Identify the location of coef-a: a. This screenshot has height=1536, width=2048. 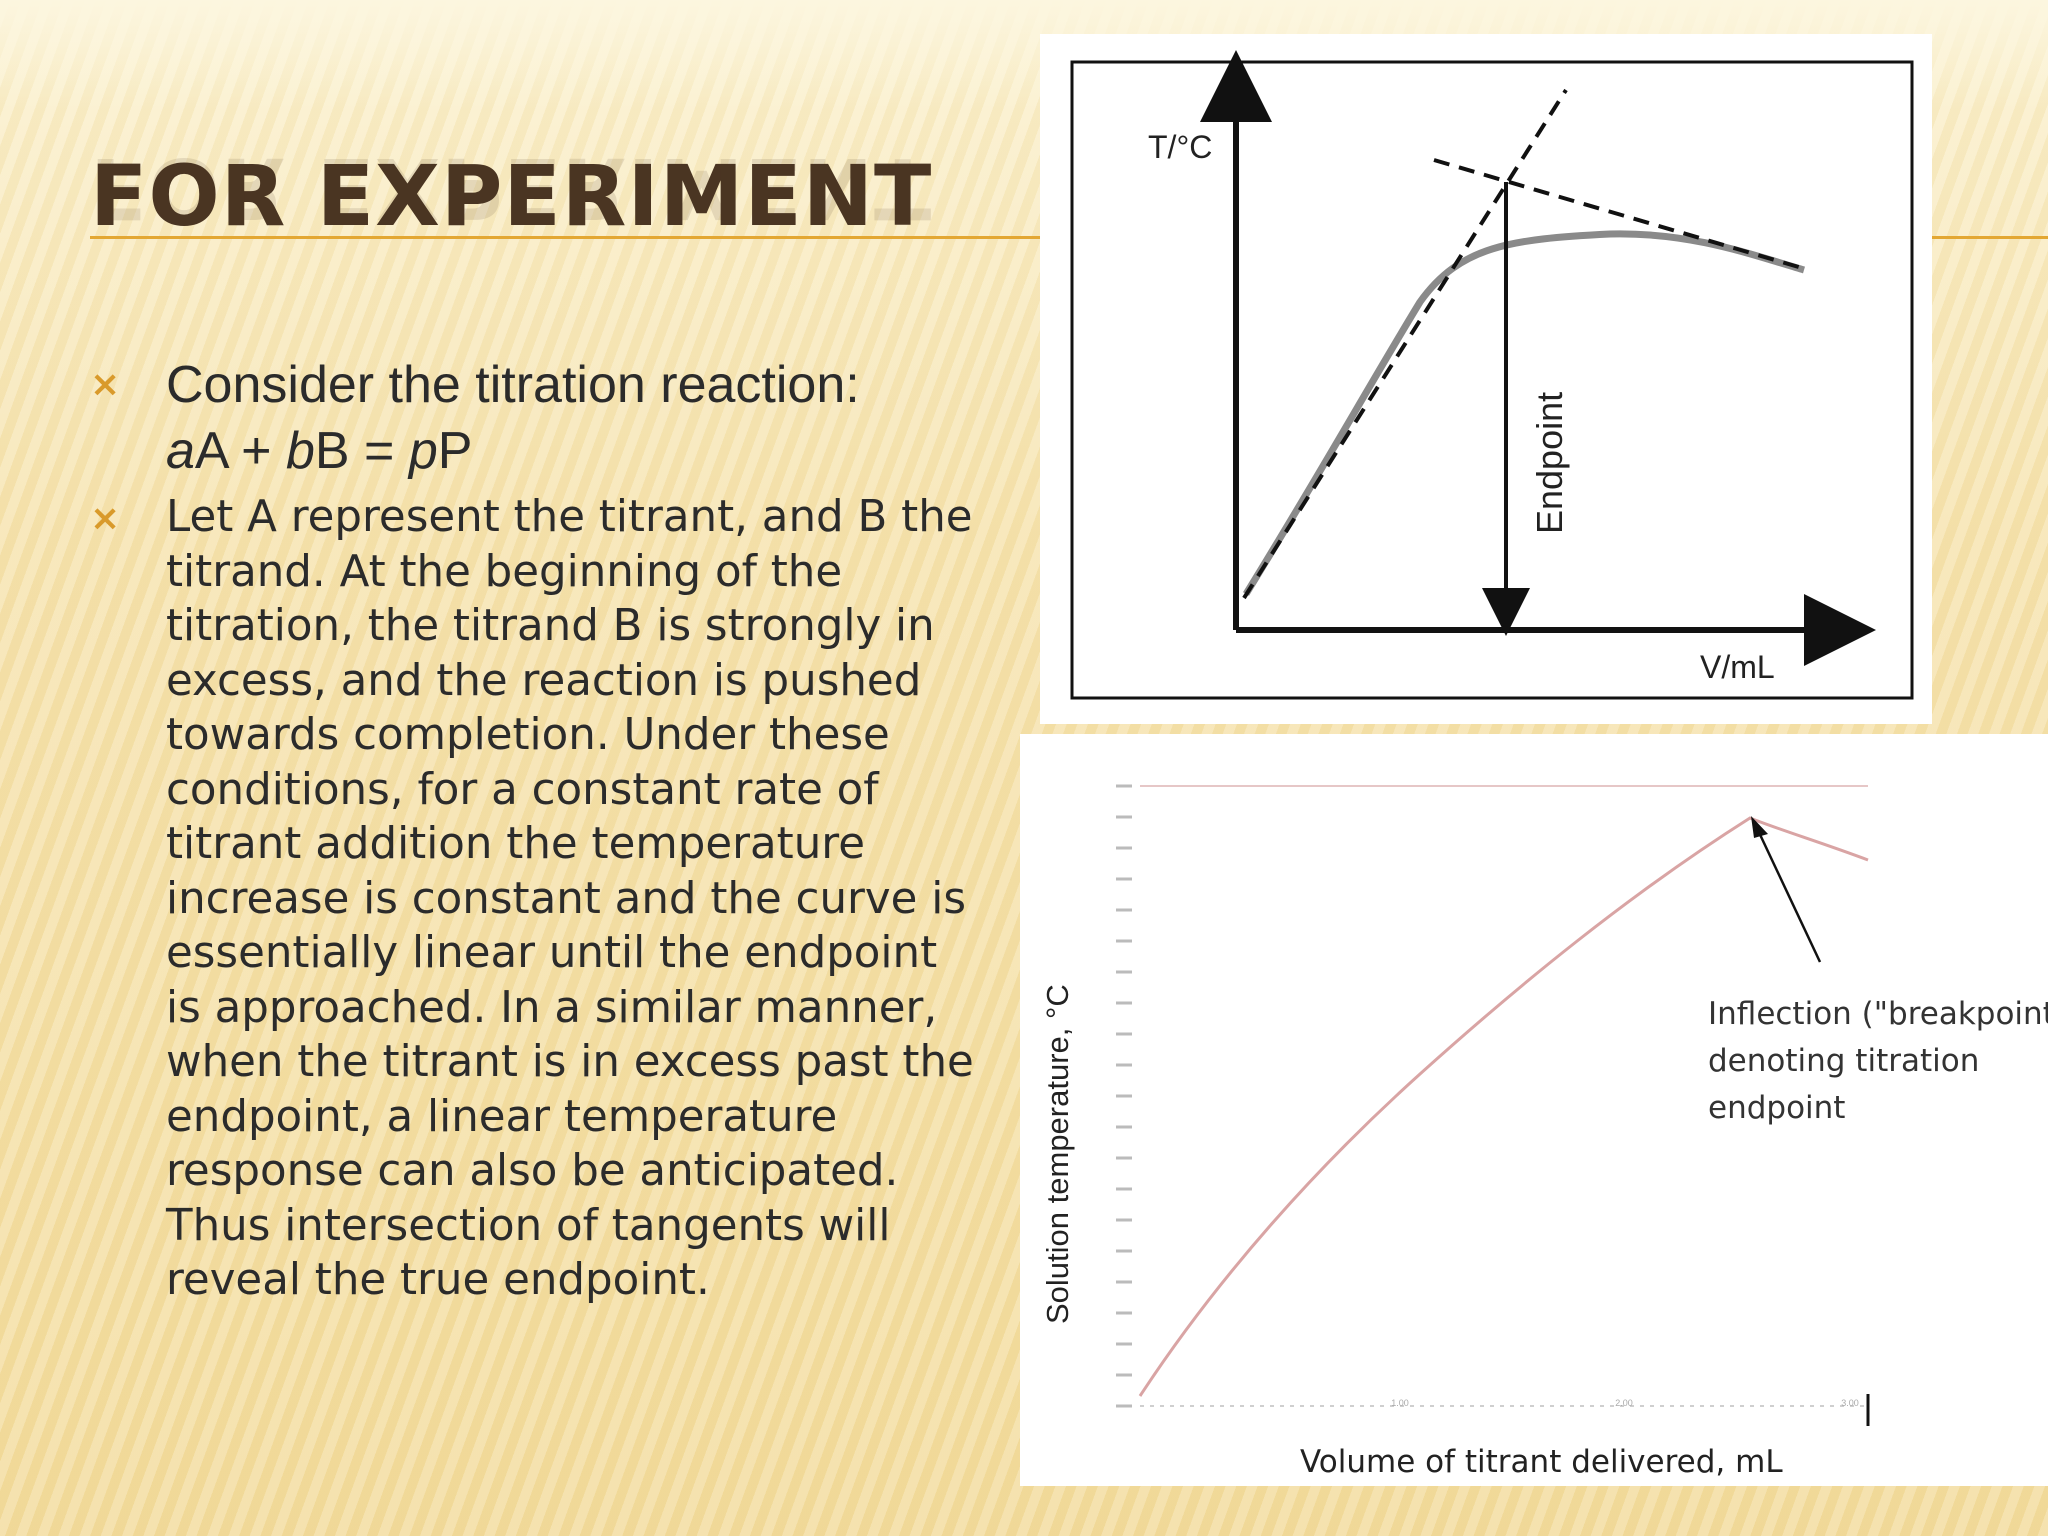
(180, 451).